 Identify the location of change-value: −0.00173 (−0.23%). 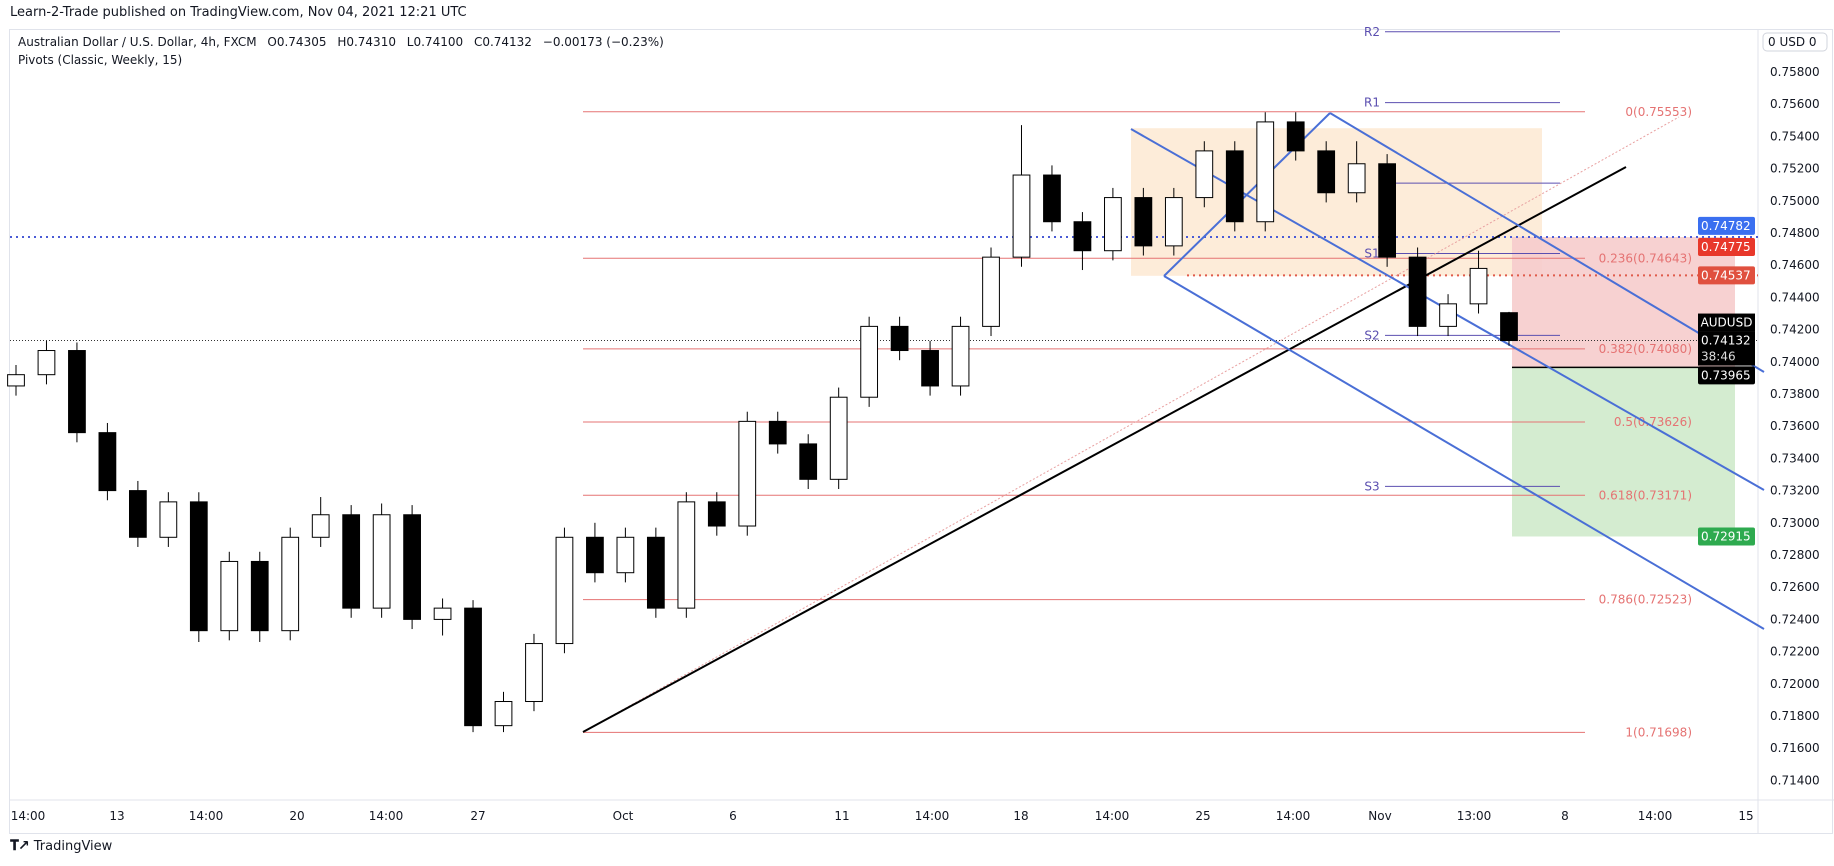
(603, 42).